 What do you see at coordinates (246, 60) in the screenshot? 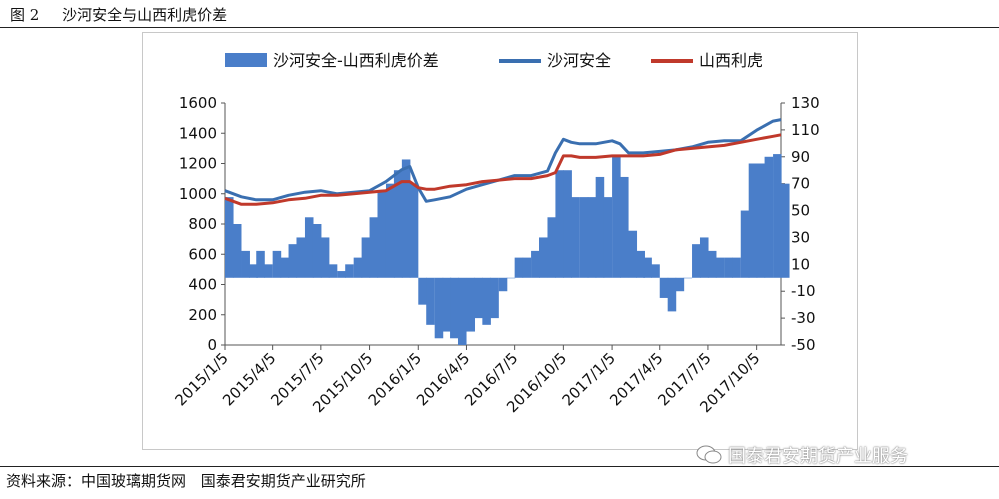
I see `legend-swatch-spread` at bounding box center [246, 60].